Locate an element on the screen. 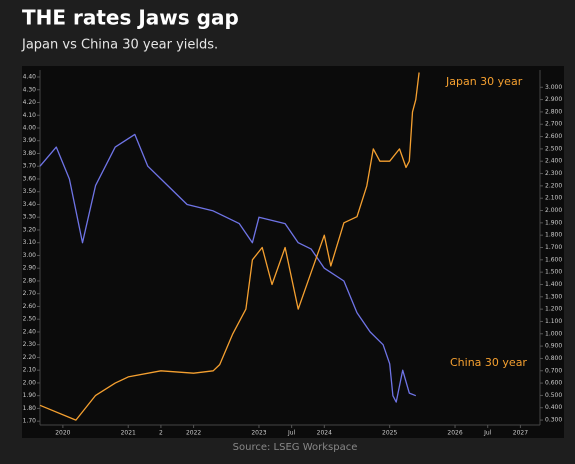 The height and width of the screenshot is (464, 575). y2-tick-label: 2.600 is located at coordinates (553, 136).